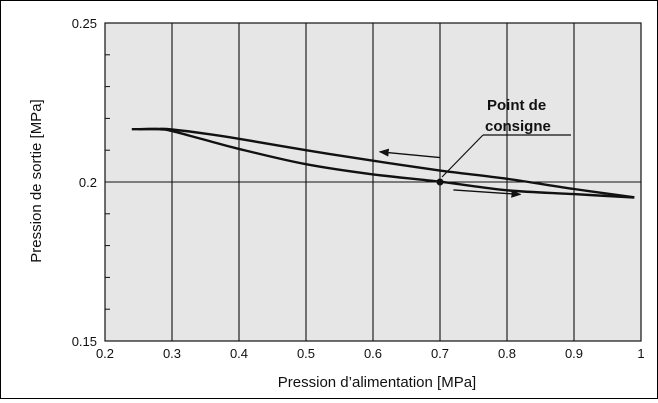 This screenshot has height=403, width=658. What do you see at coordinates (377, 382) in the screenshot?
I see `x-axis-label: Pression d’alimentation [MPa]` at bounding box center [377, 382].